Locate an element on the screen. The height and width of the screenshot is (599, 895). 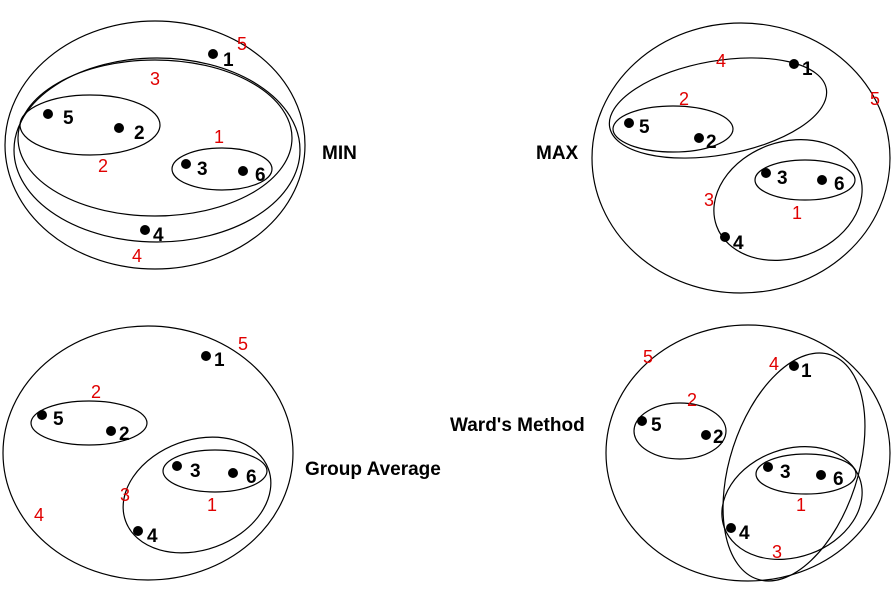
max-point-3-label: 3 is located at coordinates (782, 178).